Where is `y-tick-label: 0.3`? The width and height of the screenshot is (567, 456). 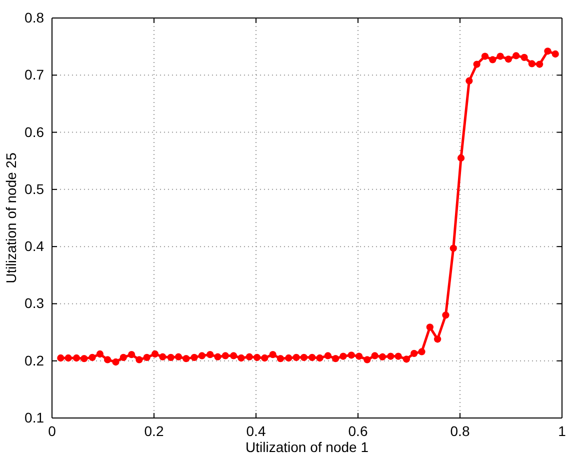 y-tick-label: 0.3 is located at coordinates (34, 303).